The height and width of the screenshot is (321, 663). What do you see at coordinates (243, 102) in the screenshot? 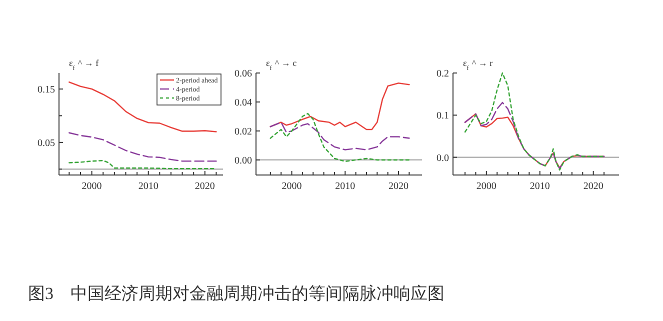
I see `y-tick-label: 0.04` at bounding box center [243, 102].